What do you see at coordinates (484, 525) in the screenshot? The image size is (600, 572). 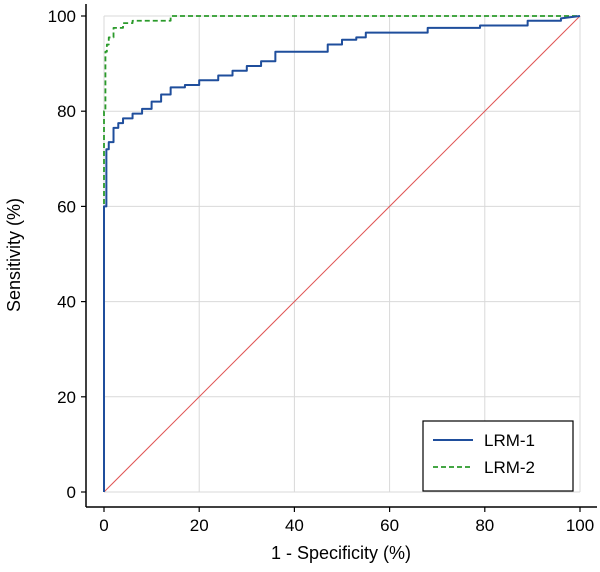 I see `x-tick-label-80: 80` at bounding box center [484, 525].